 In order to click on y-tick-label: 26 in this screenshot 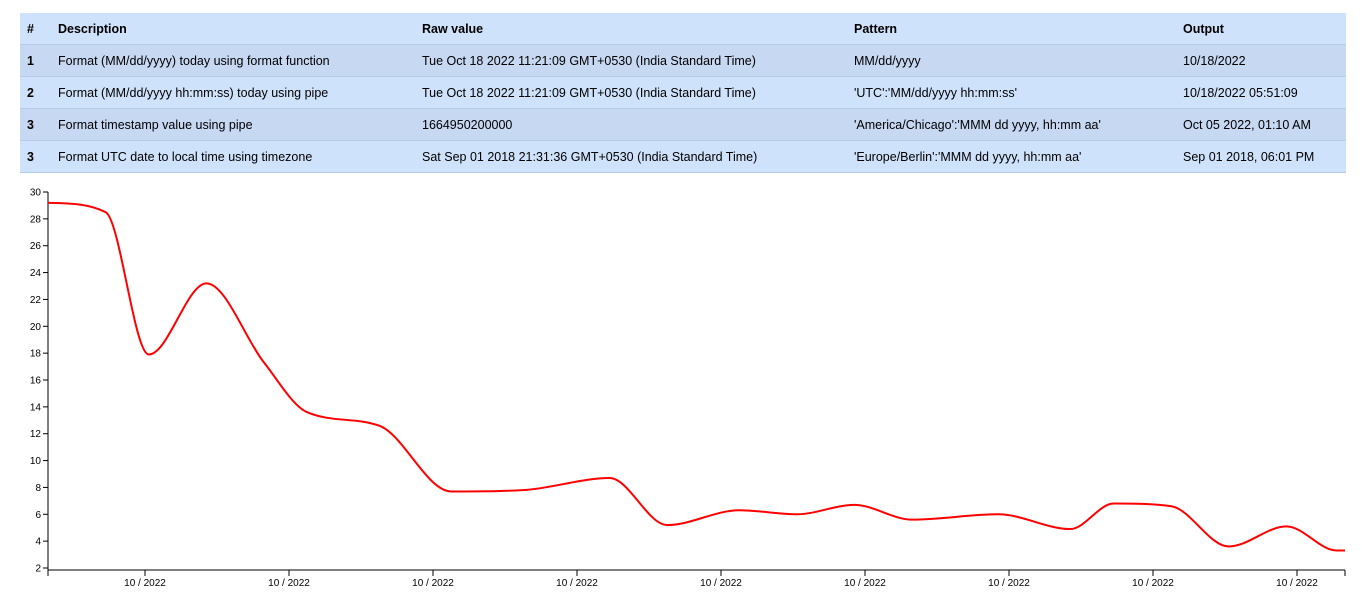, I will do `click(36, 246)`.